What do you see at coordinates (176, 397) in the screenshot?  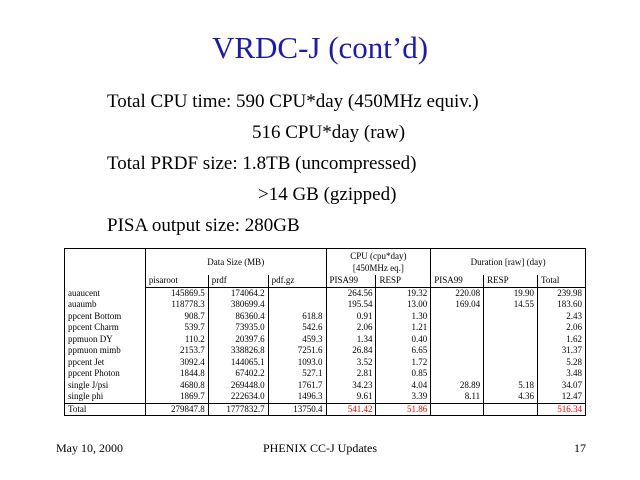 I see `table-cell: 1869.7` at bounding box center [176, 397].